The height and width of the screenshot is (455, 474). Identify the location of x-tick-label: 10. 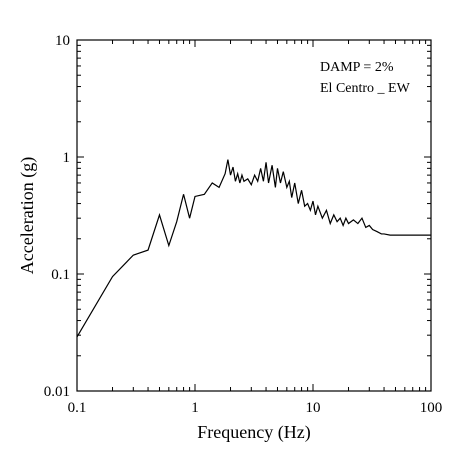
(313, 408).